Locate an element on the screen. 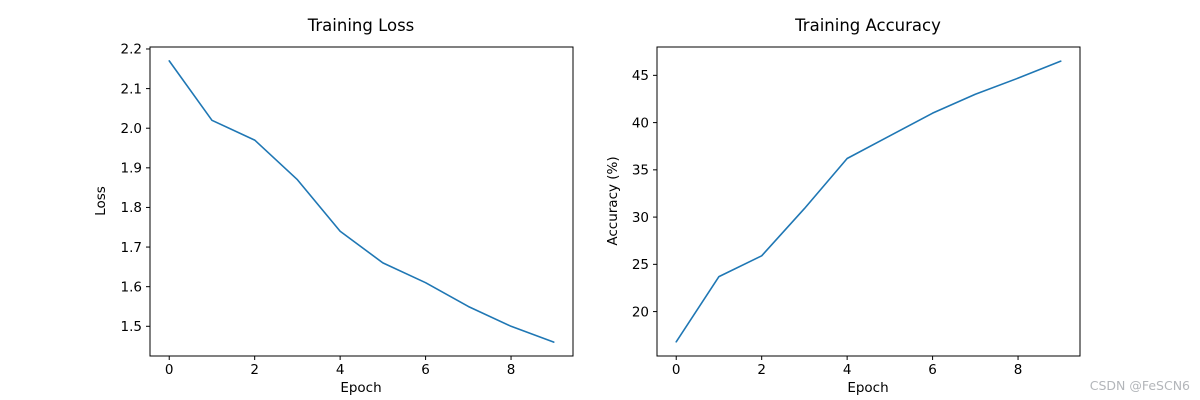 The width and height of the screenshot is (1200, 400). y-tick-label: 40 is located at coordinates (640, 123).